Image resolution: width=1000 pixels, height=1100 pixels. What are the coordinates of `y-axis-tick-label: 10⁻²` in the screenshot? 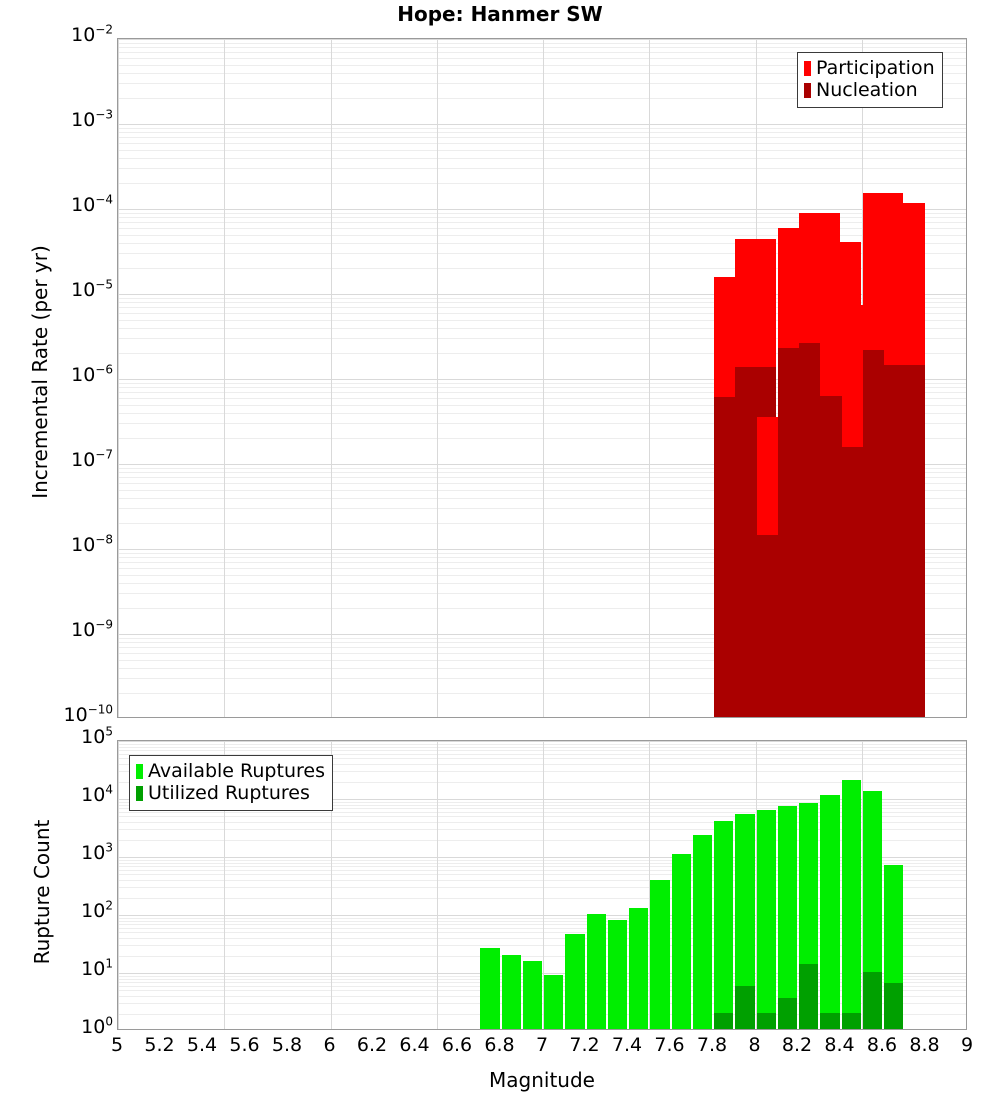 It's located at (92, 34).